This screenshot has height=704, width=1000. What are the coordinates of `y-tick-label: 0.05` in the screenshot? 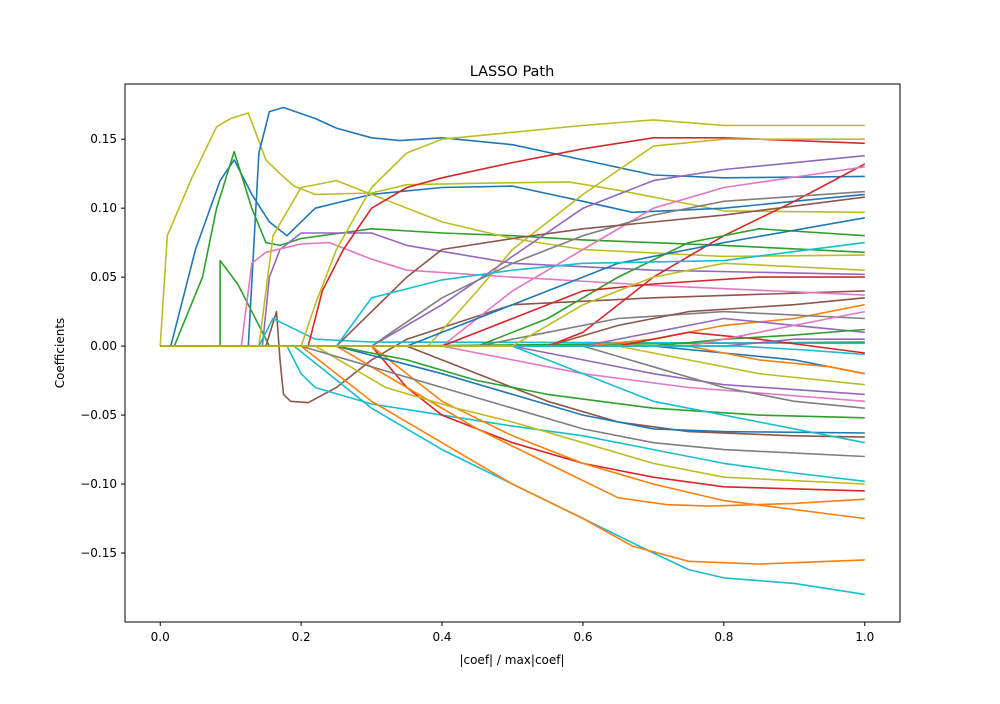 It's located at (103, 277).